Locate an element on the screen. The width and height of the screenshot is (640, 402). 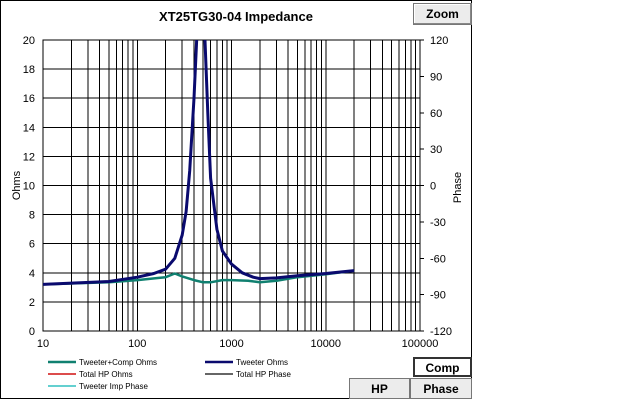
legend-label: Total HP Phase is located at coordinates (264, 374).